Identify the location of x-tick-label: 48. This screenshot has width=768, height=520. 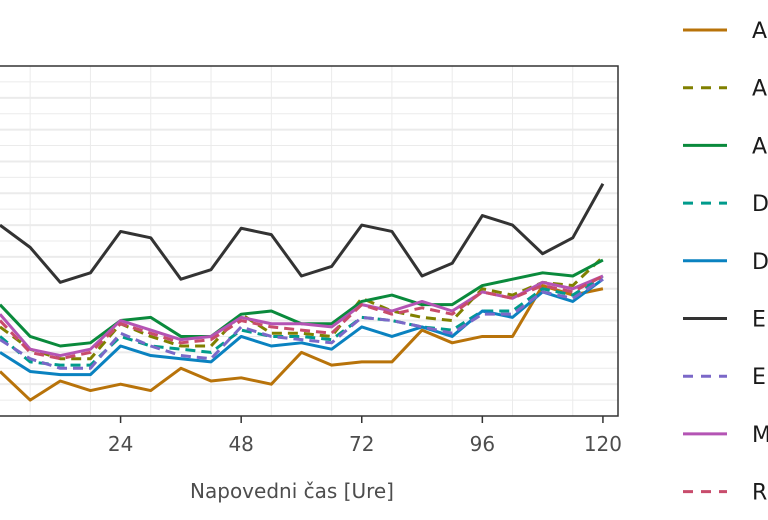
(240, 444).